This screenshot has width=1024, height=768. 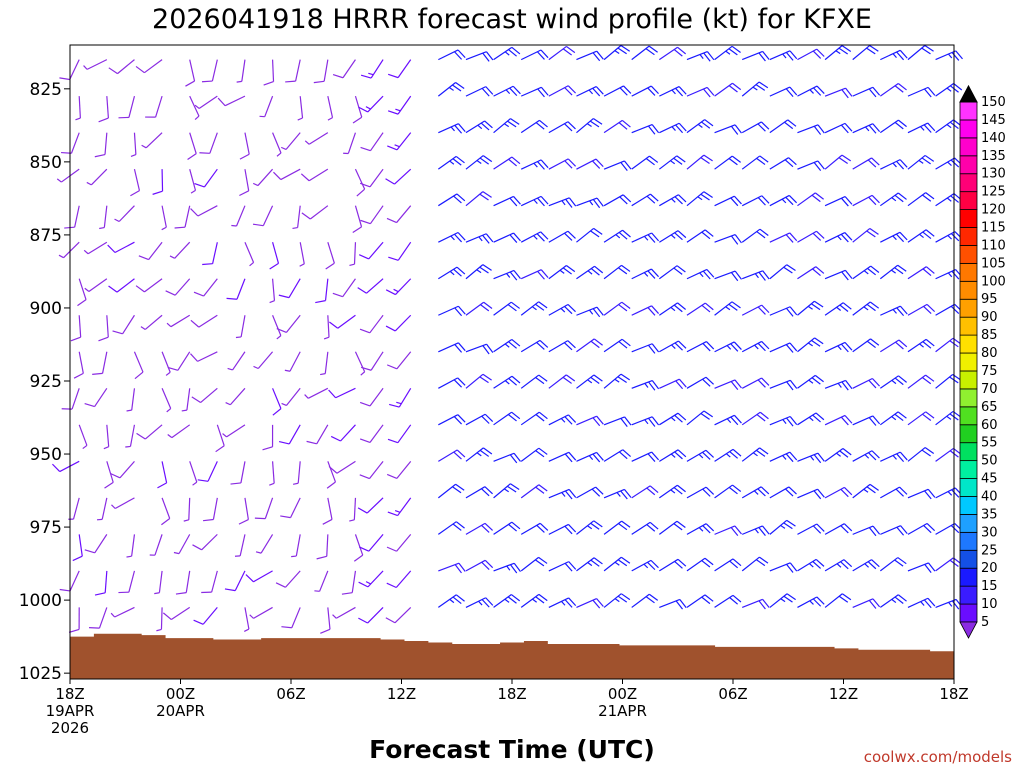 What do you see at coordinates (180, 711) in the screenshot?
I see `x-tick-label: 20APR` at bounding box center [180, 711].